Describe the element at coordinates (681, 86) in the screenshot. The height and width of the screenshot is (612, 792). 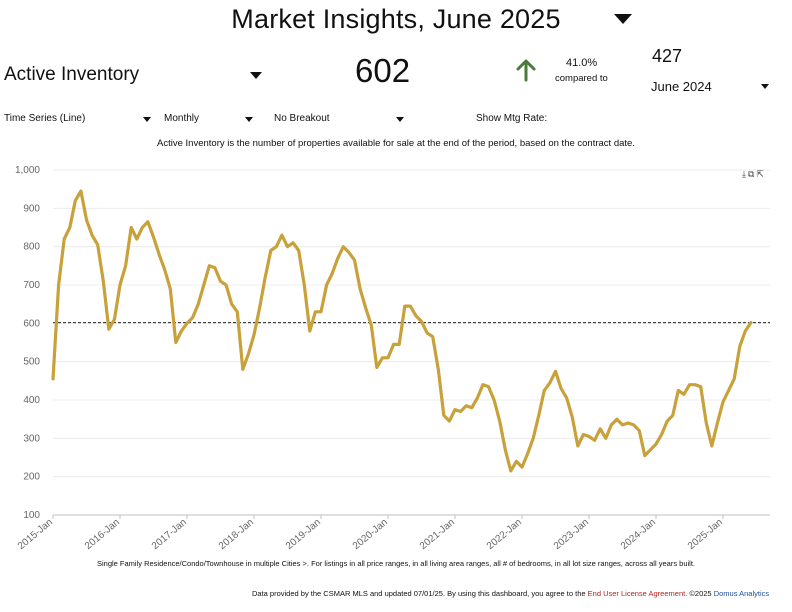
I see `prior-period-select: June 2024` at that location.